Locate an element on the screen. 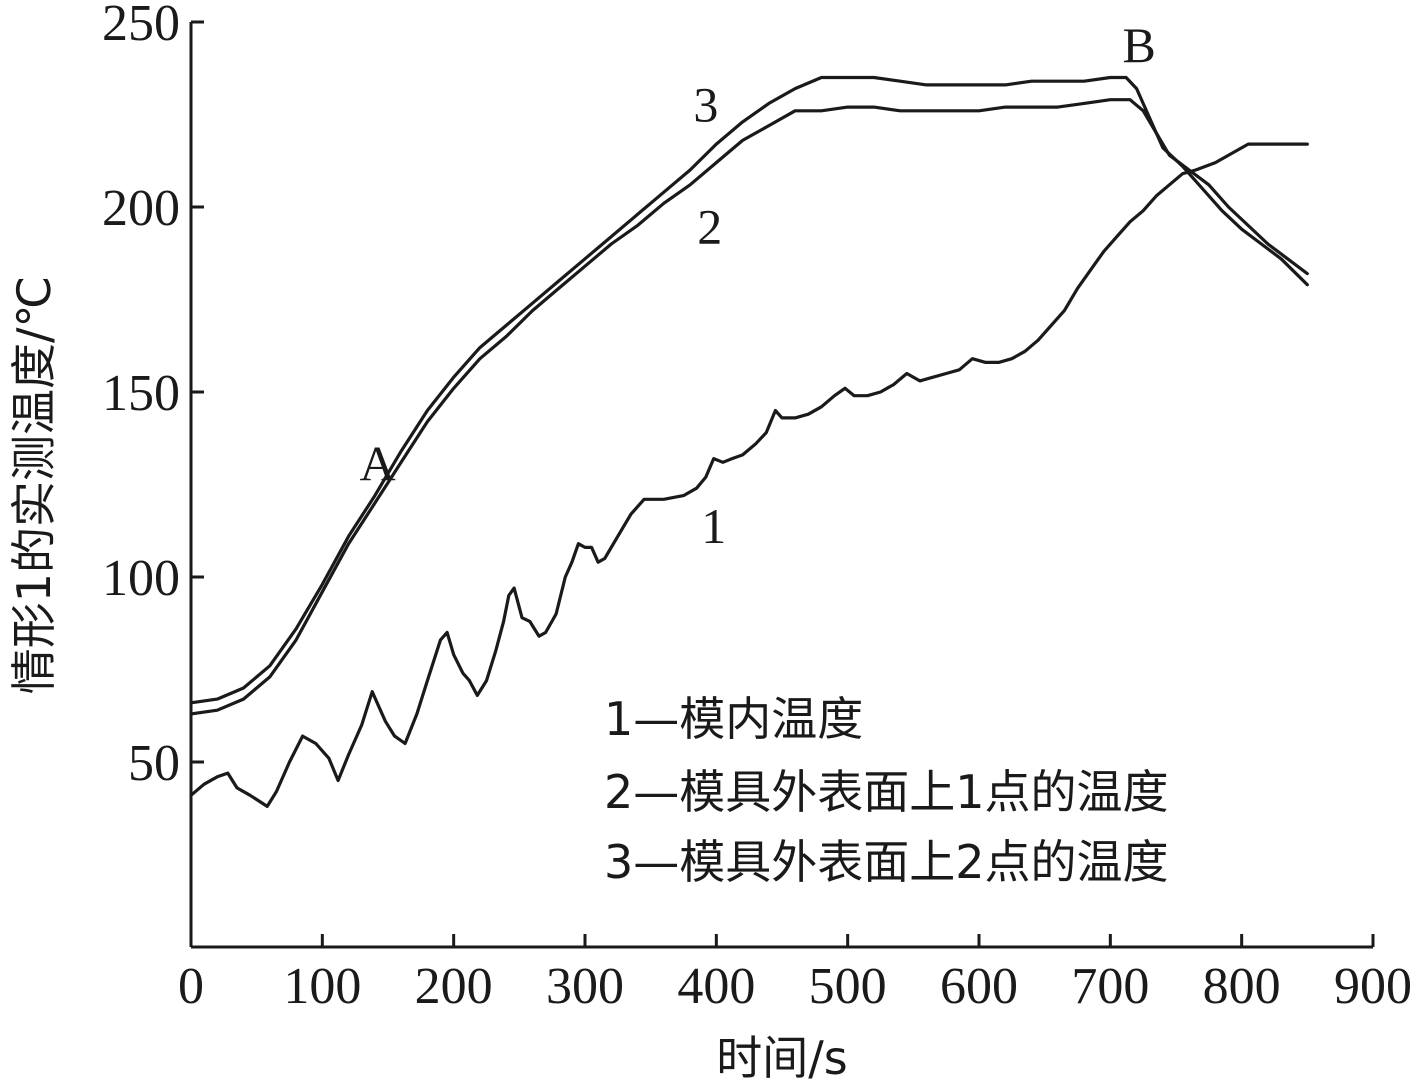 This screenshot has width=1422, height=1083. y-tick-label-250: 250 is located at coordinates (141, 26).